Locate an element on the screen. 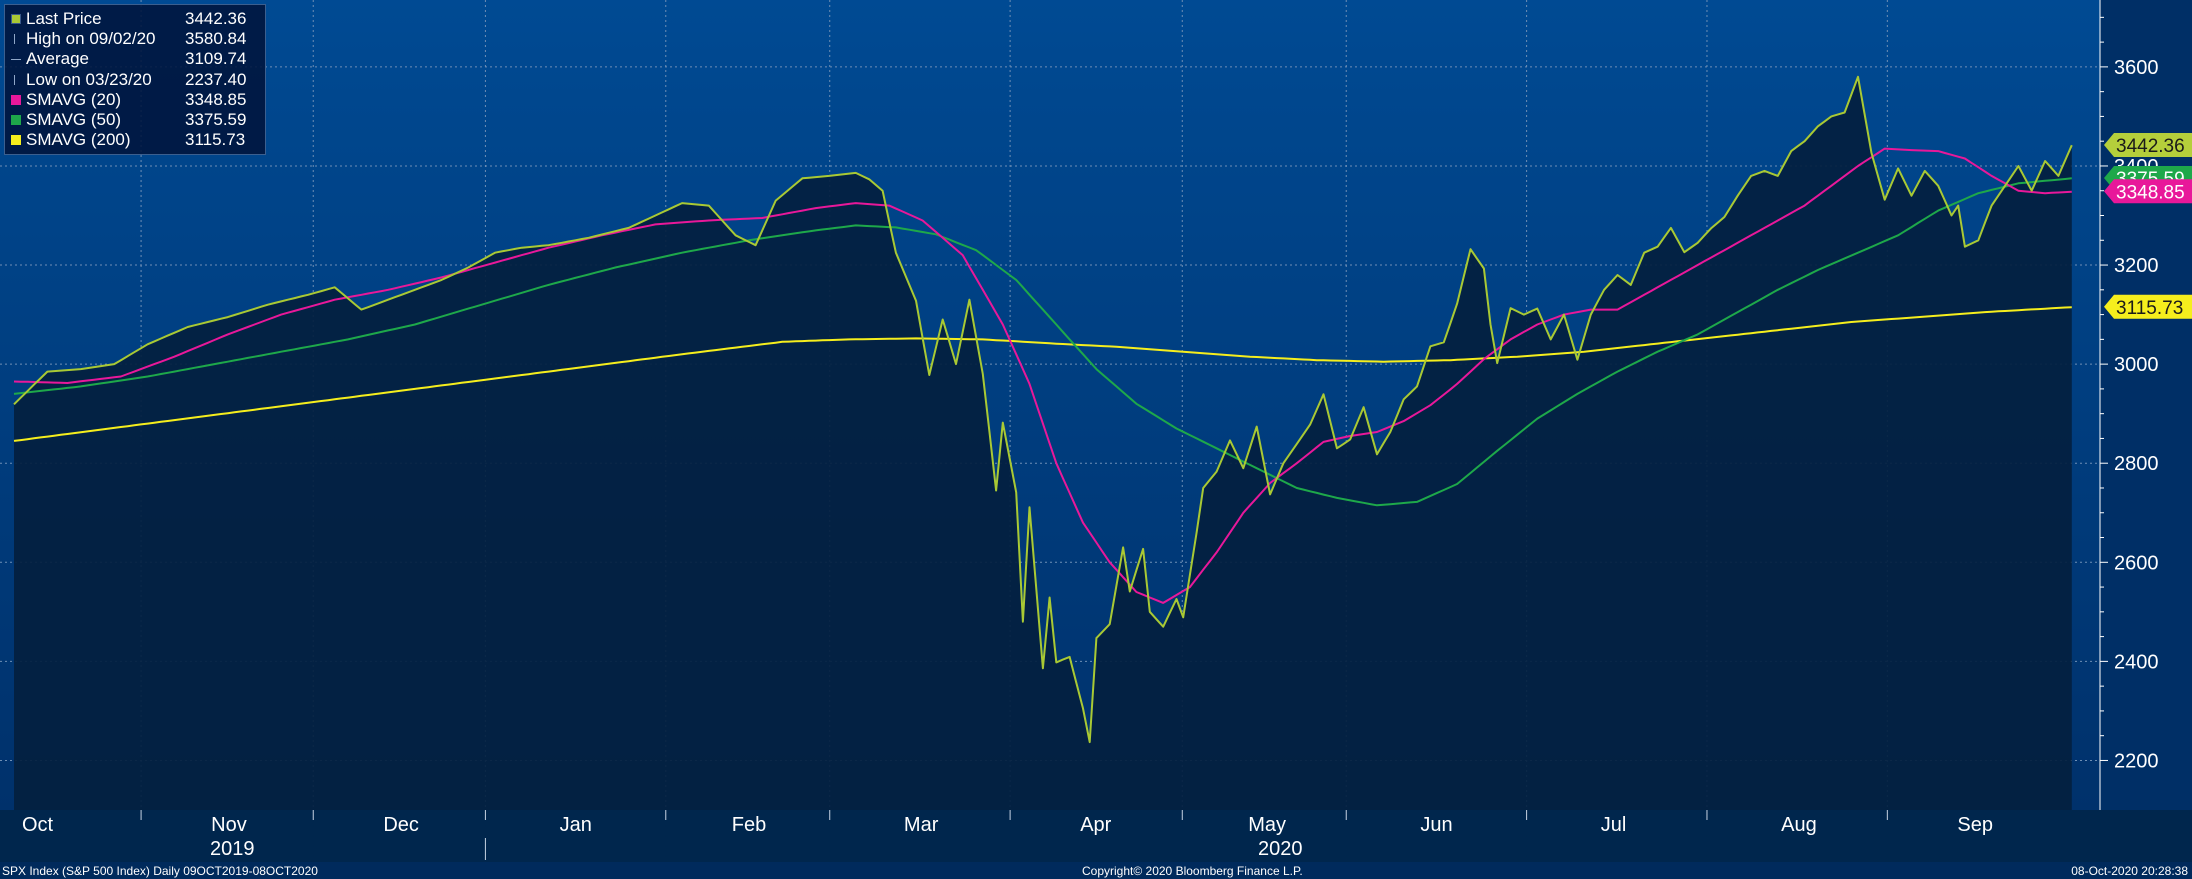 The width and height of the screenshot is (2192, 879). last-value-tag-text: 3442.36 is located at coordinates (2150, 146).